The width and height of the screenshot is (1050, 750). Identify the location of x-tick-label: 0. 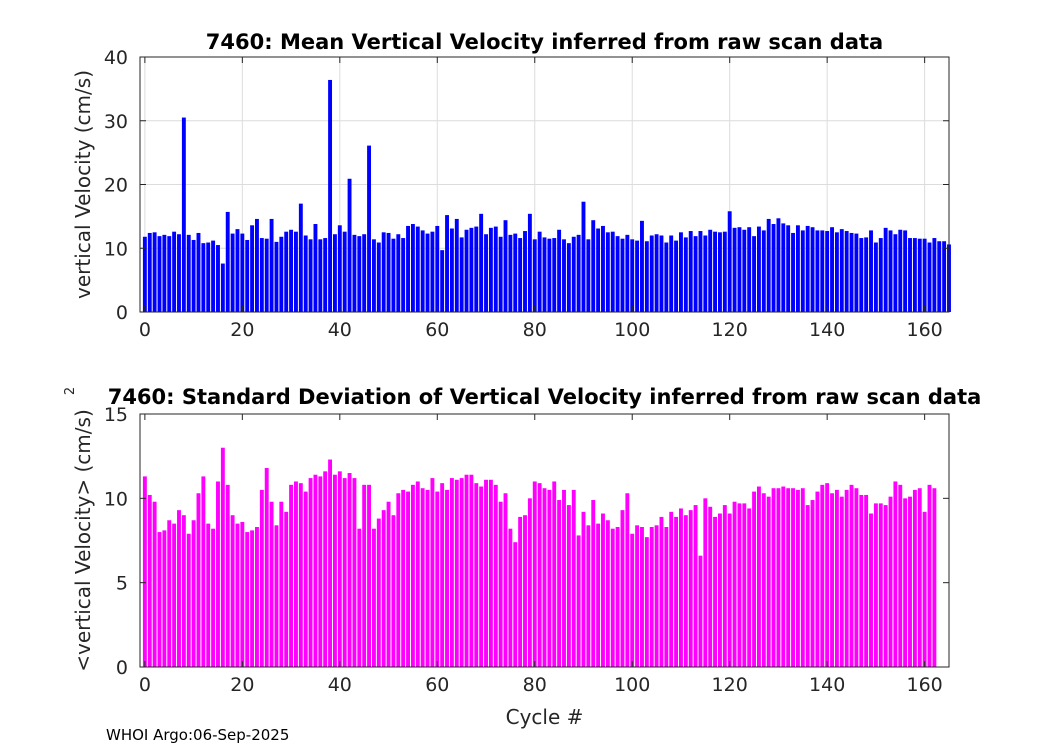
(145, 330).